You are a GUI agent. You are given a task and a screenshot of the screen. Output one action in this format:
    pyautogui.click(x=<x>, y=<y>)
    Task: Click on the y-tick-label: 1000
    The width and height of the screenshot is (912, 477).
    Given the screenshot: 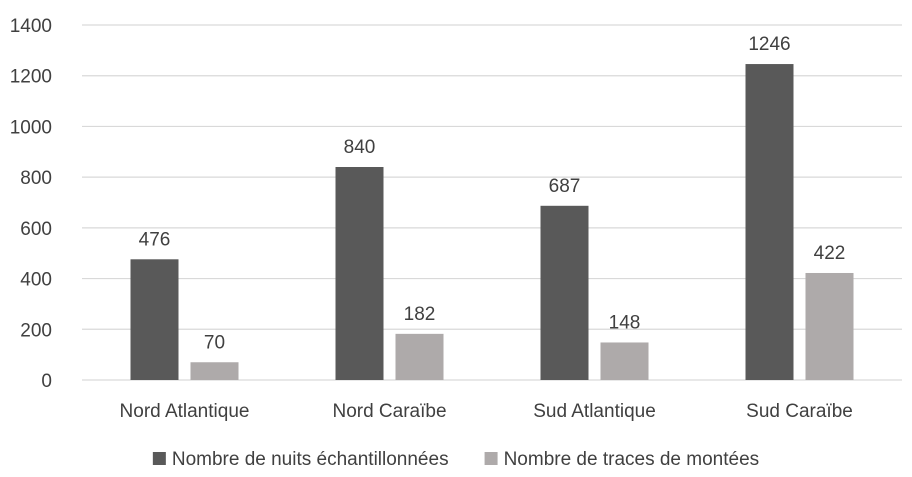 What is the action you would take?
    pyautogui.click(x=31, y=127)
    